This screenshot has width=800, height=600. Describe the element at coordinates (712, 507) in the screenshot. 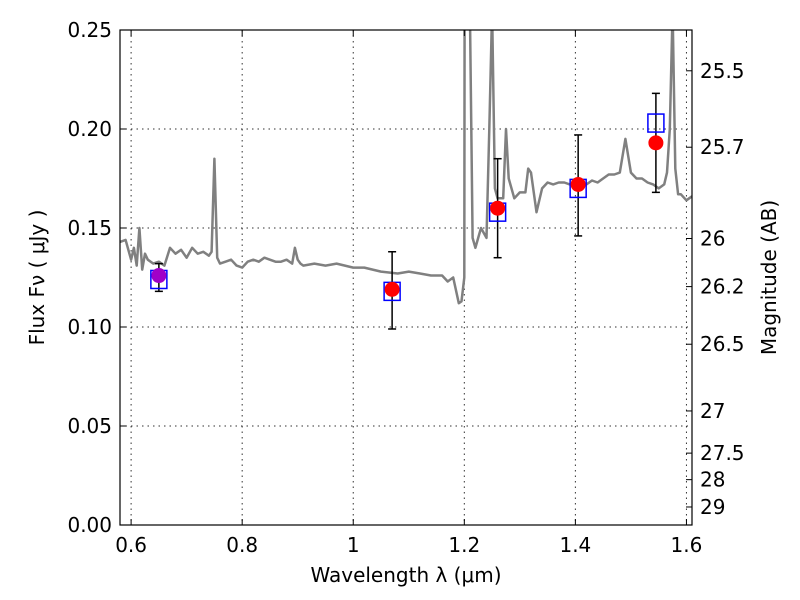

I see `right-tick-label: 29` at that location.